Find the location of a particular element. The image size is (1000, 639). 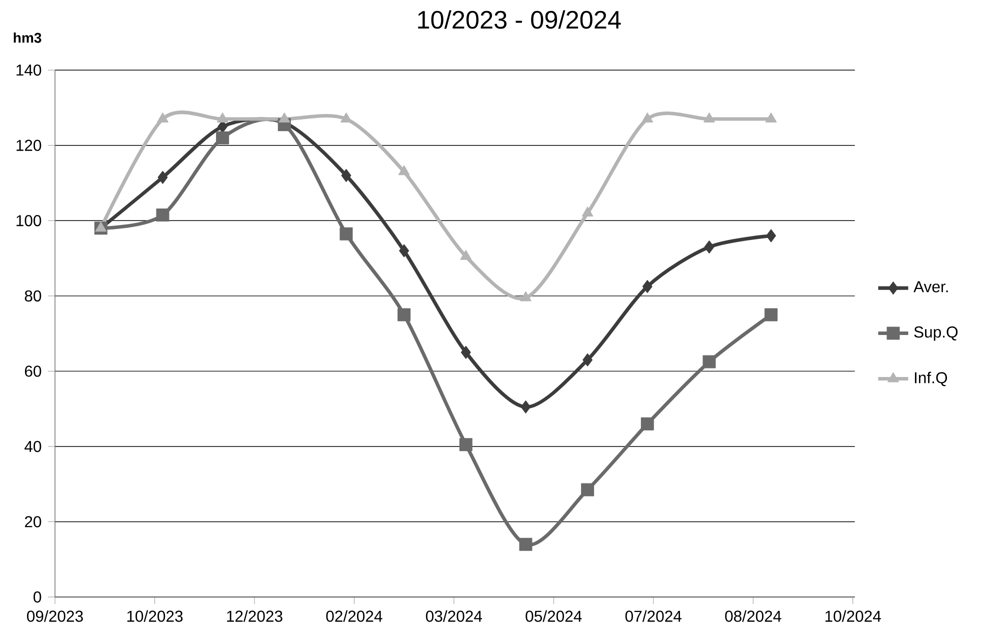

legend-label: Aver. is located at coordinates (931, 286).